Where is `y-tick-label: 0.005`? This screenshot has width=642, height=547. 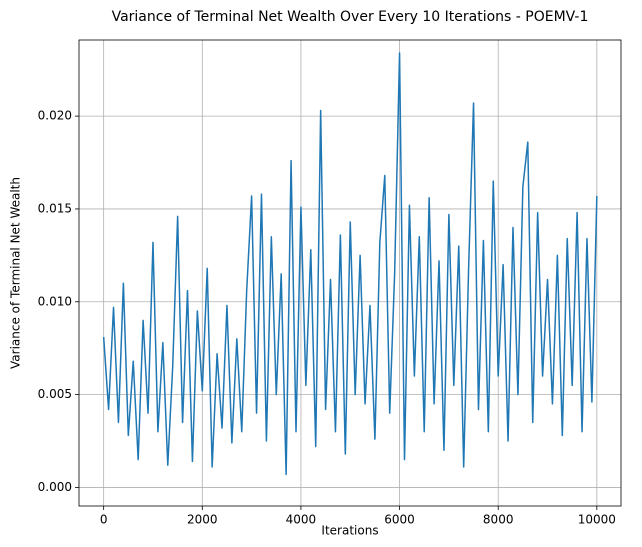
y-tick-label: 0.005 is located at coordinates (55, 394).